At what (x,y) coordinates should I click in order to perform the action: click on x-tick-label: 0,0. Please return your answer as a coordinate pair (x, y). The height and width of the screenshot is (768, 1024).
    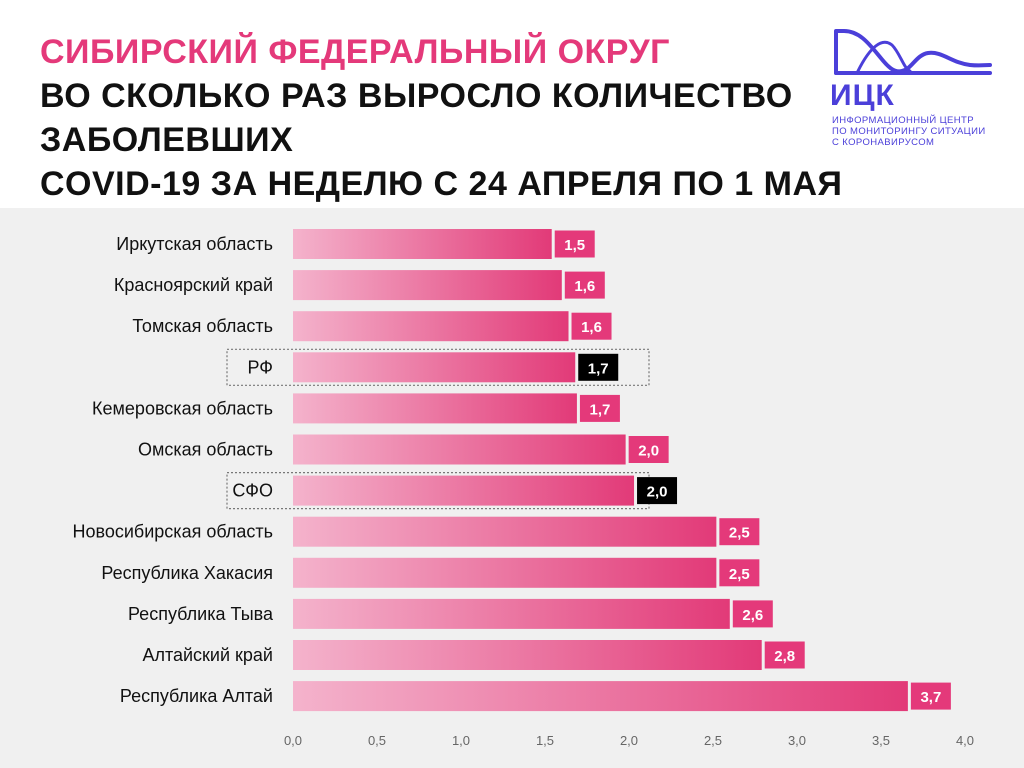
    Looking at the image, I should click on (293, 740).